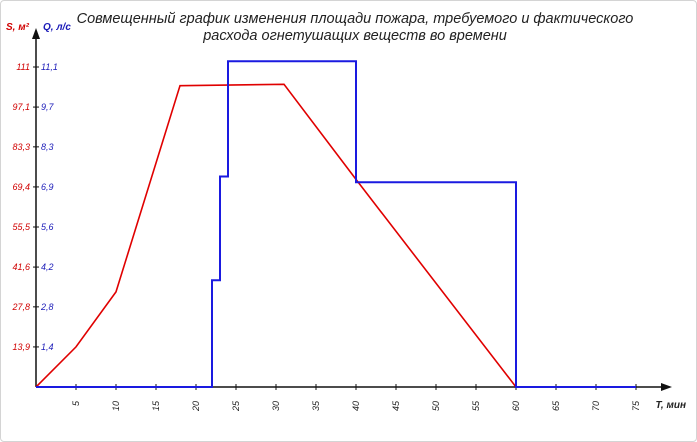 The width and height of the screenshot is (697, 442). Describe the element at coordinates (436, 406) in the screenshot. I see `x-tick-label: 50` at that location.